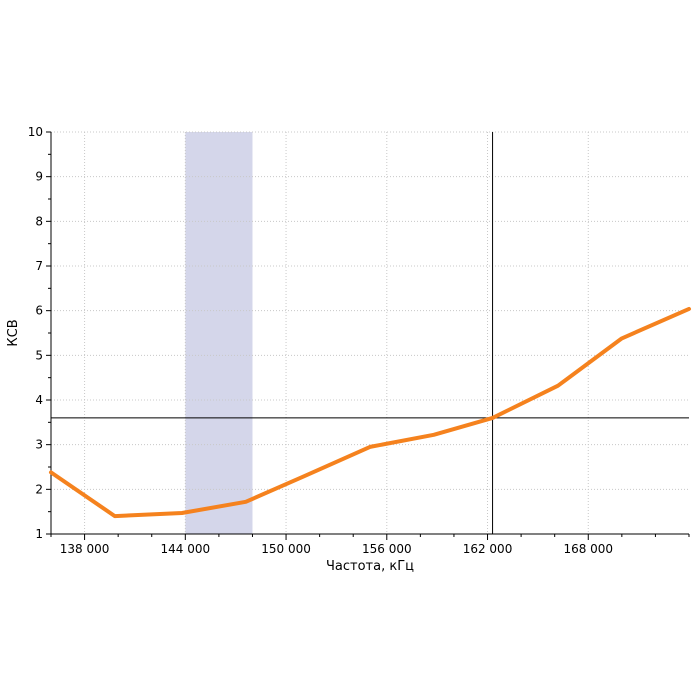 Image resolution: width=700 pixels, height=700 pixels. What do you see at coordinates (13, 332) in the screenshot?
I see `y-axis-label: КСВ` at bounding box center [13, 332].